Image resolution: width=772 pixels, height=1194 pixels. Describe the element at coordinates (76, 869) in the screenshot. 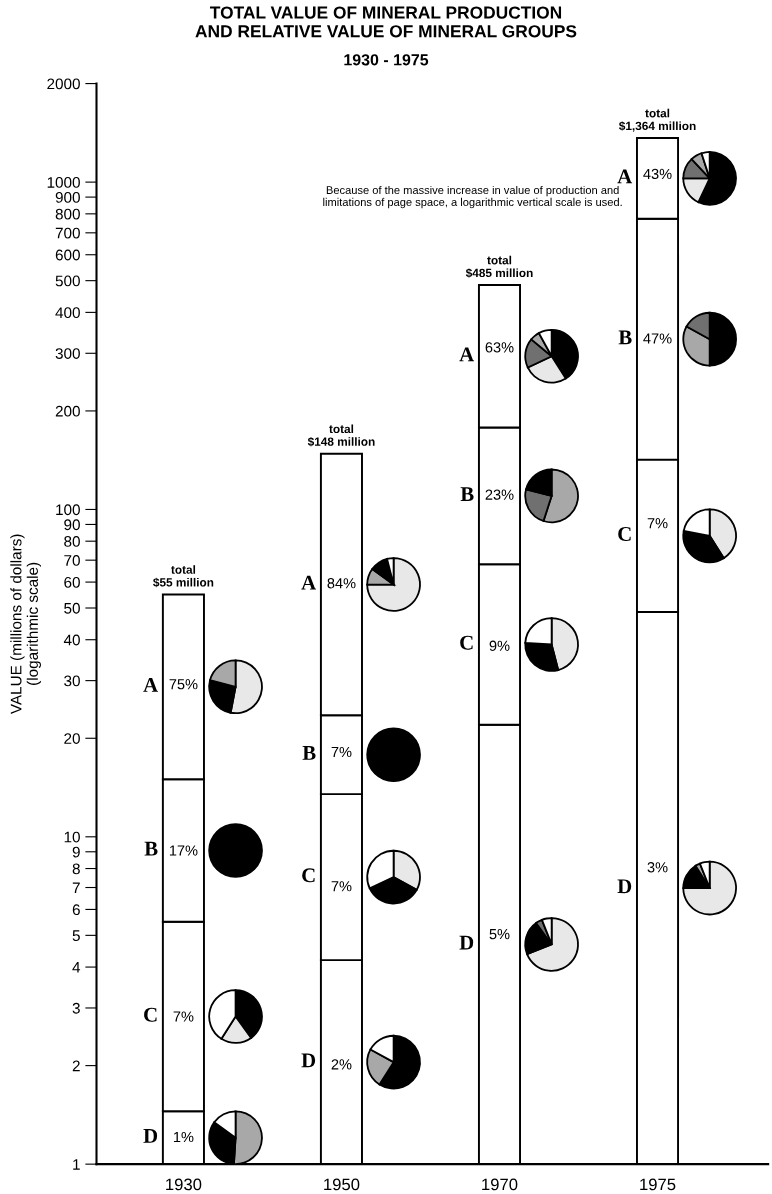

I see `y-tick-label: 8` at that location.